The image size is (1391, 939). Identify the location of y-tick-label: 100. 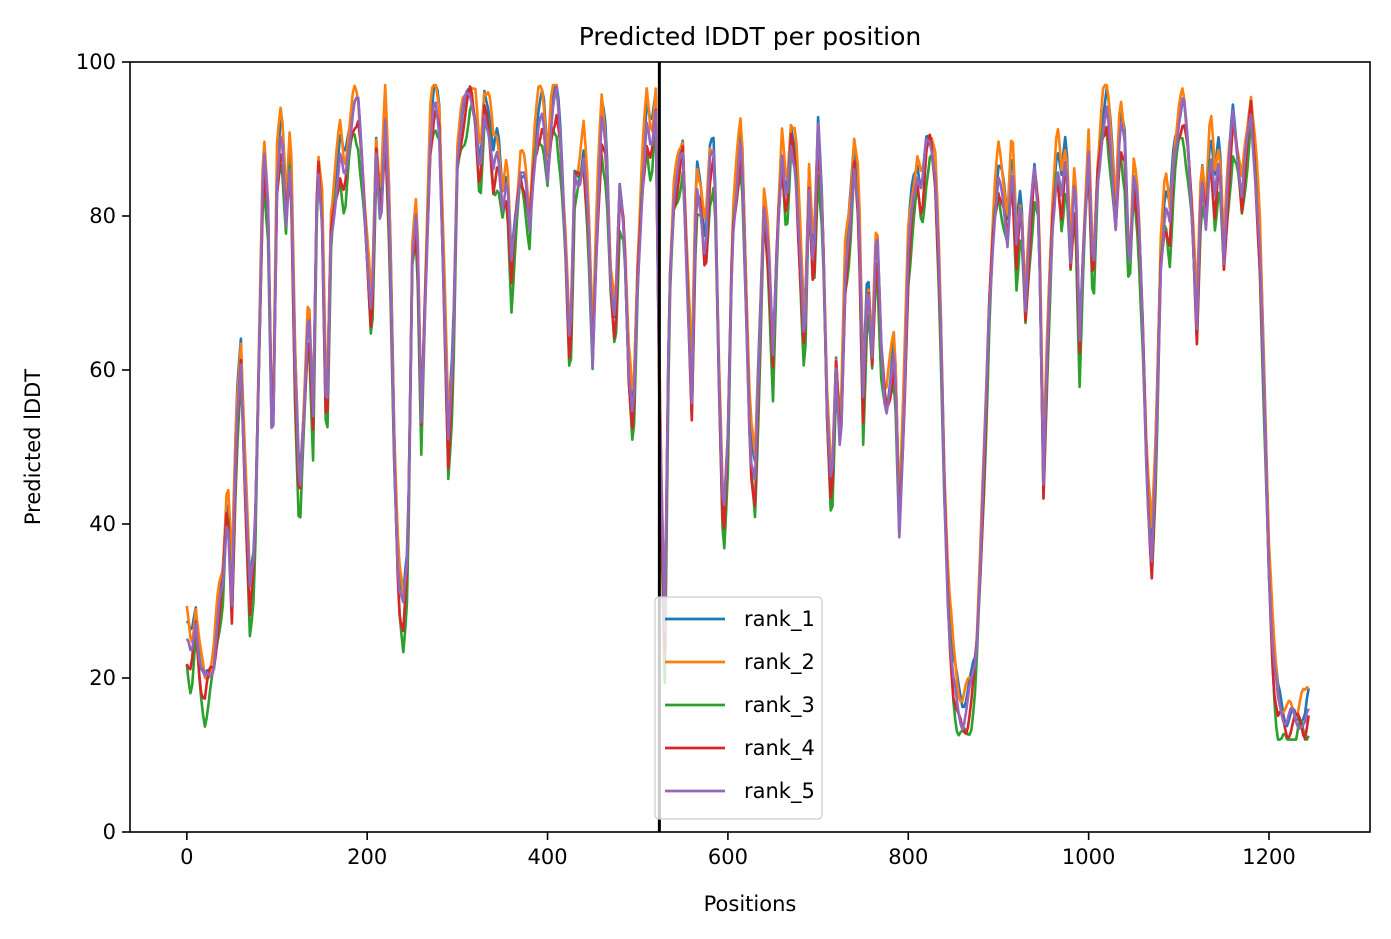
(96, 62).